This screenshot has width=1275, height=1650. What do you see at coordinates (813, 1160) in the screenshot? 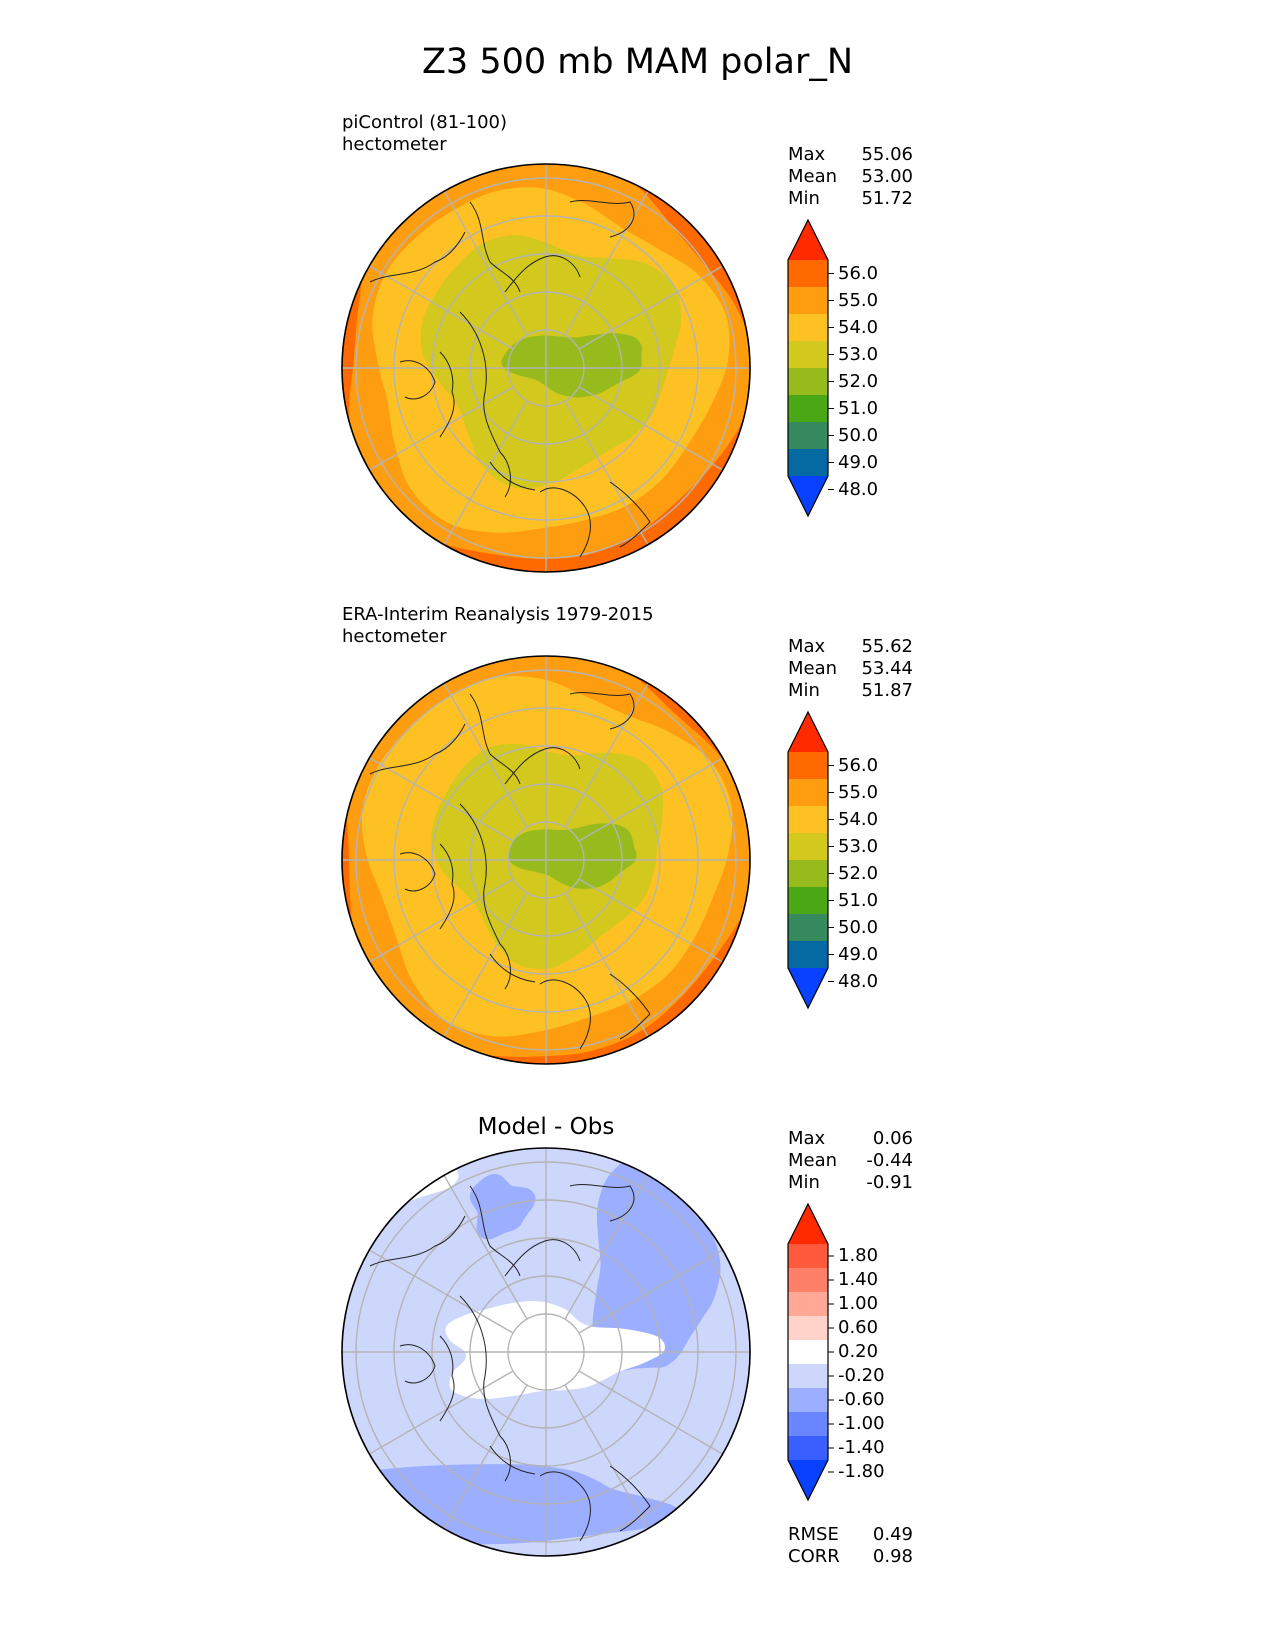
I see `panel-3-mean-label: Mean` at bounding box center [813, 1160].